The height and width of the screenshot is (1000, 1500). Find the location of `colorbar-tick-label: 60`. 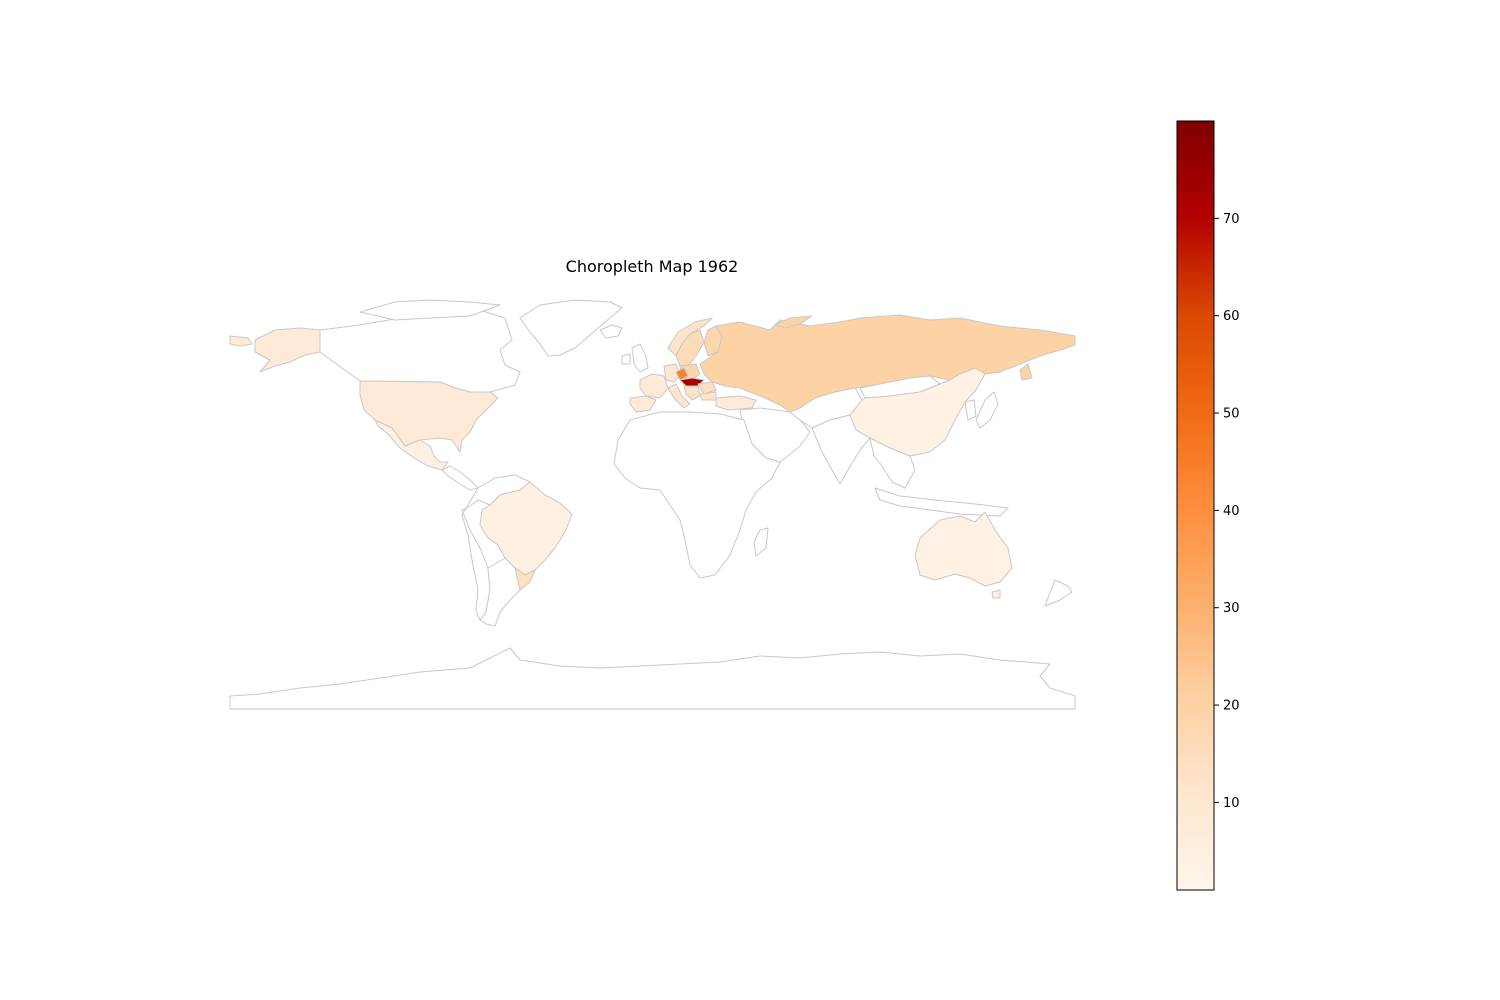

colorbar-tick-label: 60 is located at coordinates (1231, 316).